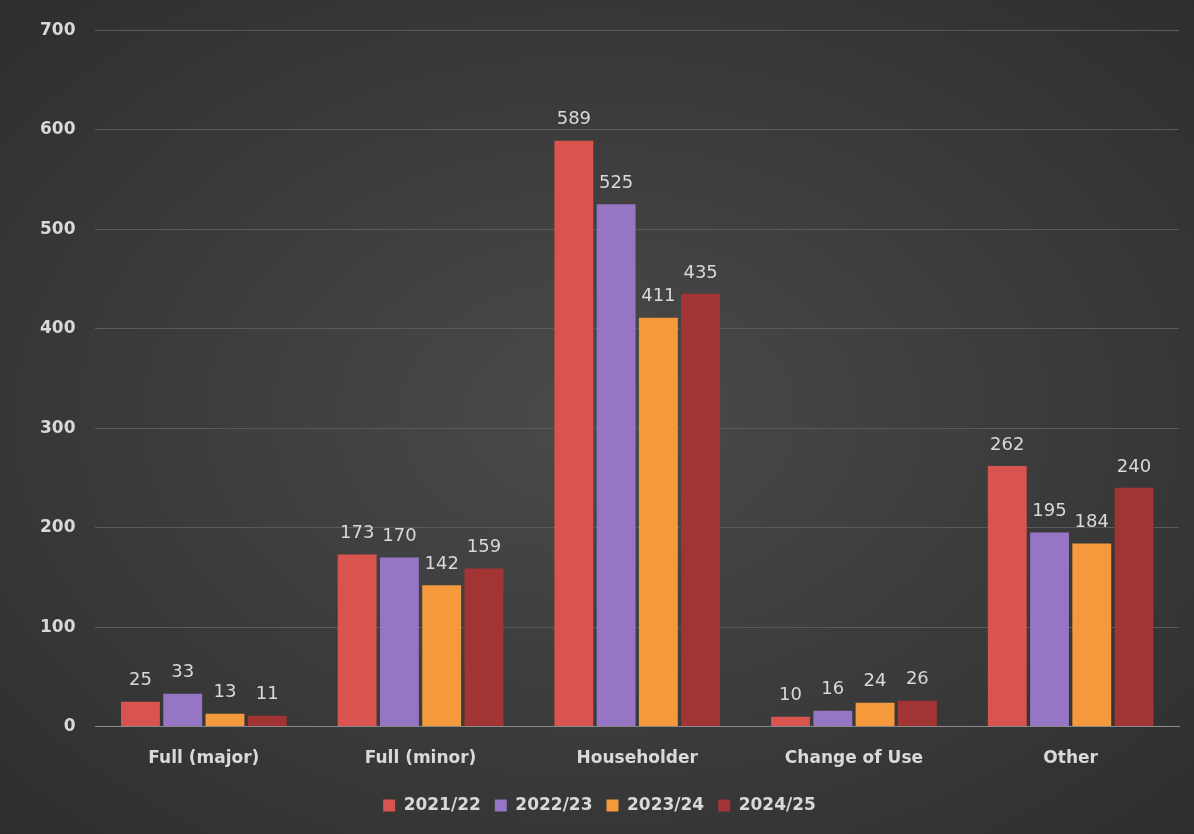 This screenshot has width=1194, height=834. I want to click on data-label: 589, so click(574, 118).